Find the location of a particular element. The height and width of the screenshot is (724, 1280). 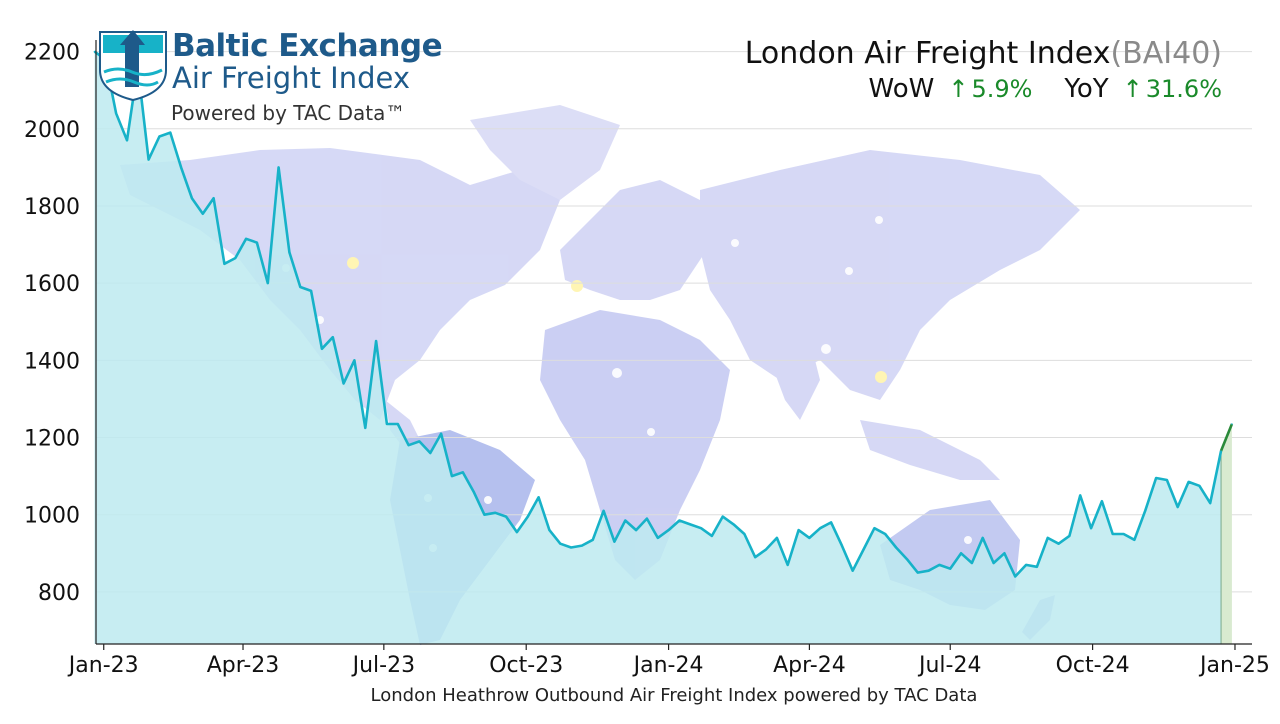

y-tick-label: 1000 is located at coordinates (52, 516).